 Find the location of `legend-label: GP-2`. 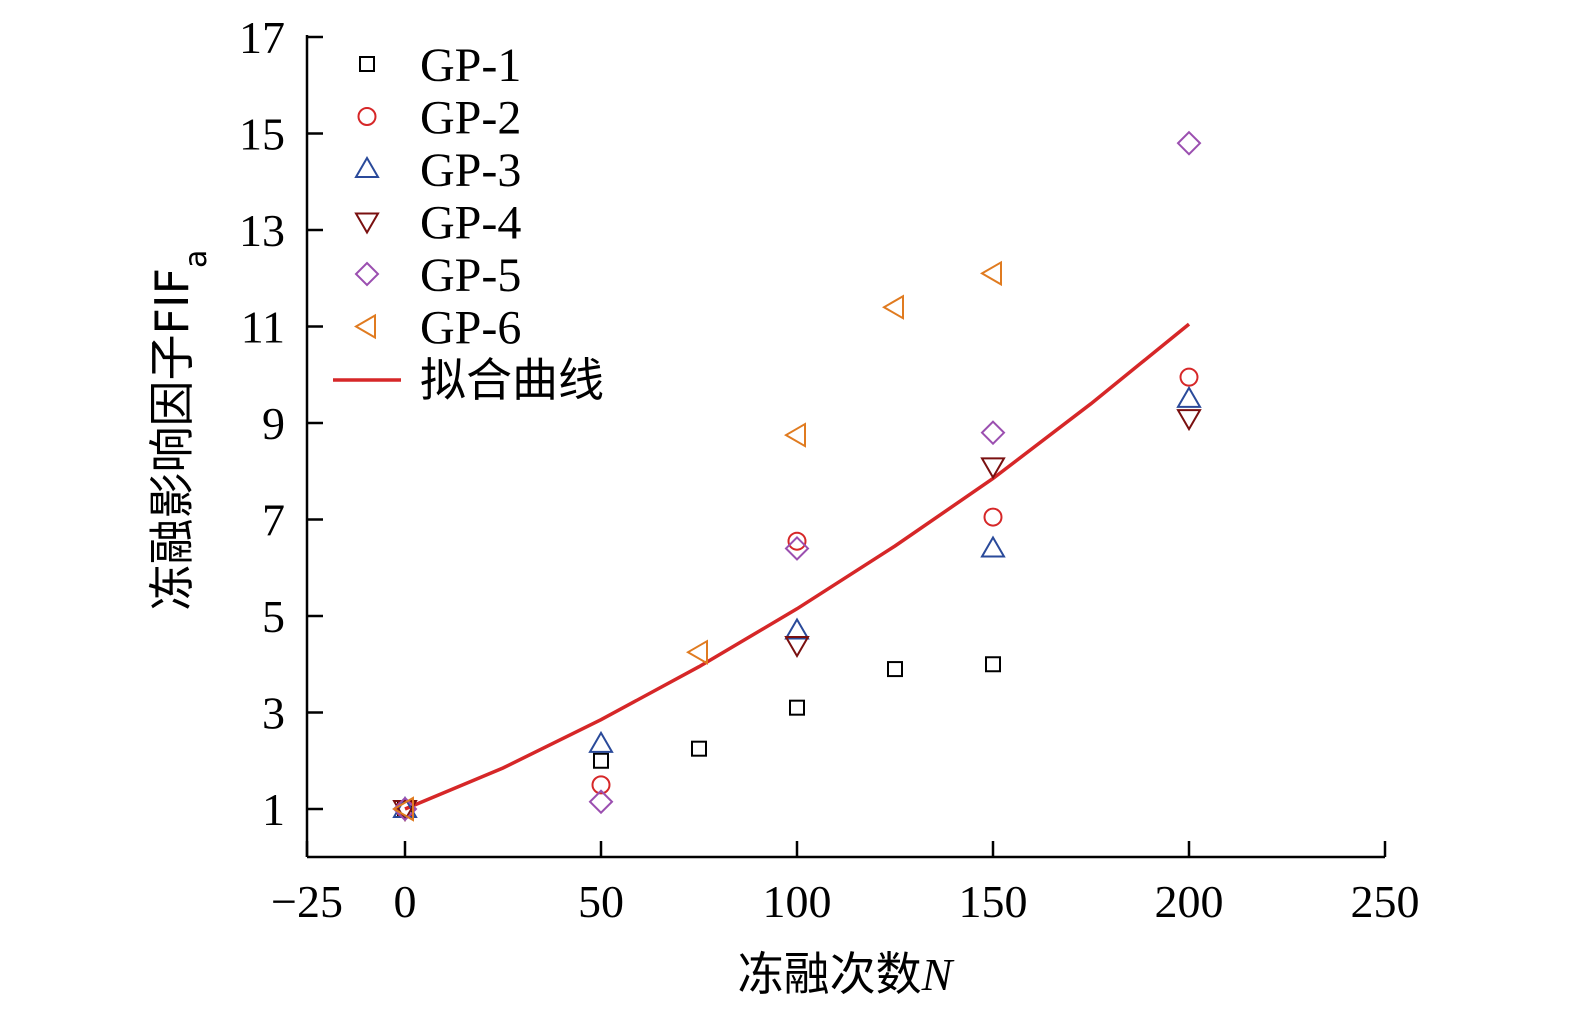

legend-label: GP-2 is located at coordinates (470, 118).